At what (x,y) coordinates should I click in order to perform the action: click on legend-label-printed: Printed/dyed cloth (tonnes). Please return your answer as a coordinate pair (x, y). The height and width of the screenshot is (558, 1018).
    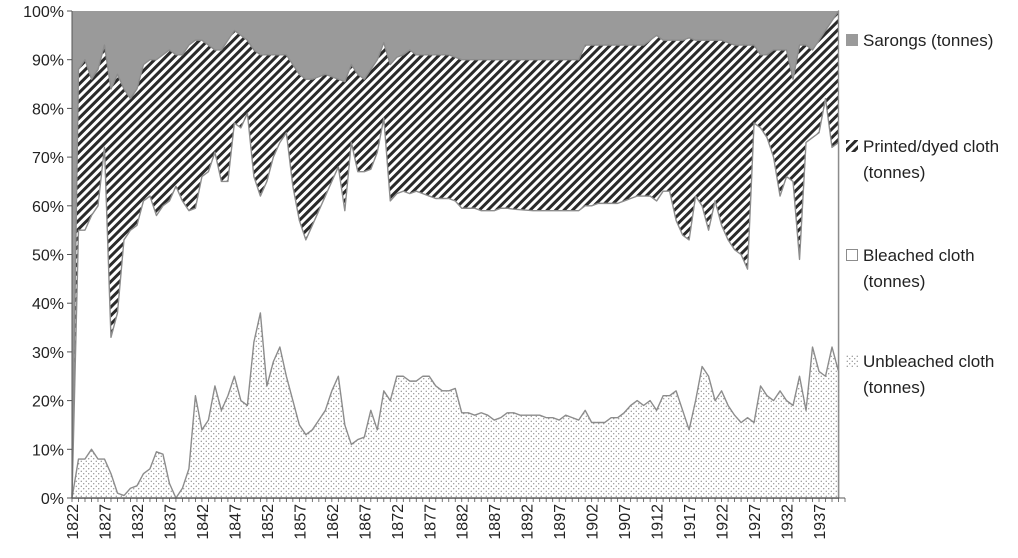
    Looking at the image, I should click on (931, 159).